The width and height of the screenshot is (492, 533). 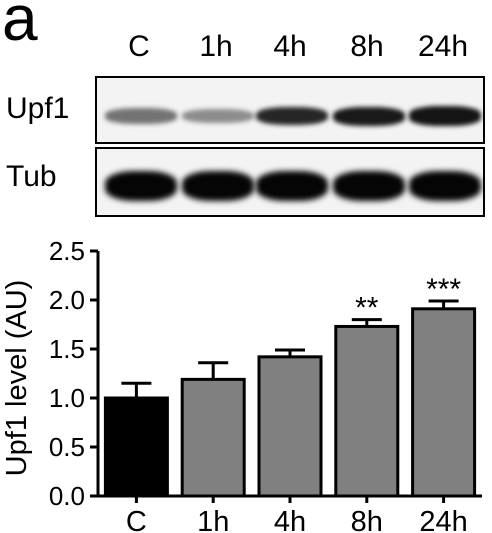 I want to click on blot-band-tub-c, so click(x=141, y=186).